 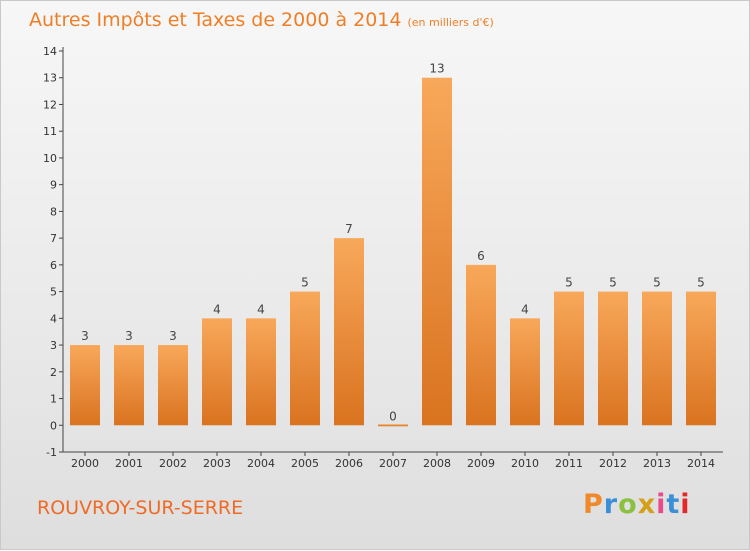 What do you see at coordinates (50, 104) in the screenshot?
I see `y-tick-label: 12` at bounding box center [50, 104].